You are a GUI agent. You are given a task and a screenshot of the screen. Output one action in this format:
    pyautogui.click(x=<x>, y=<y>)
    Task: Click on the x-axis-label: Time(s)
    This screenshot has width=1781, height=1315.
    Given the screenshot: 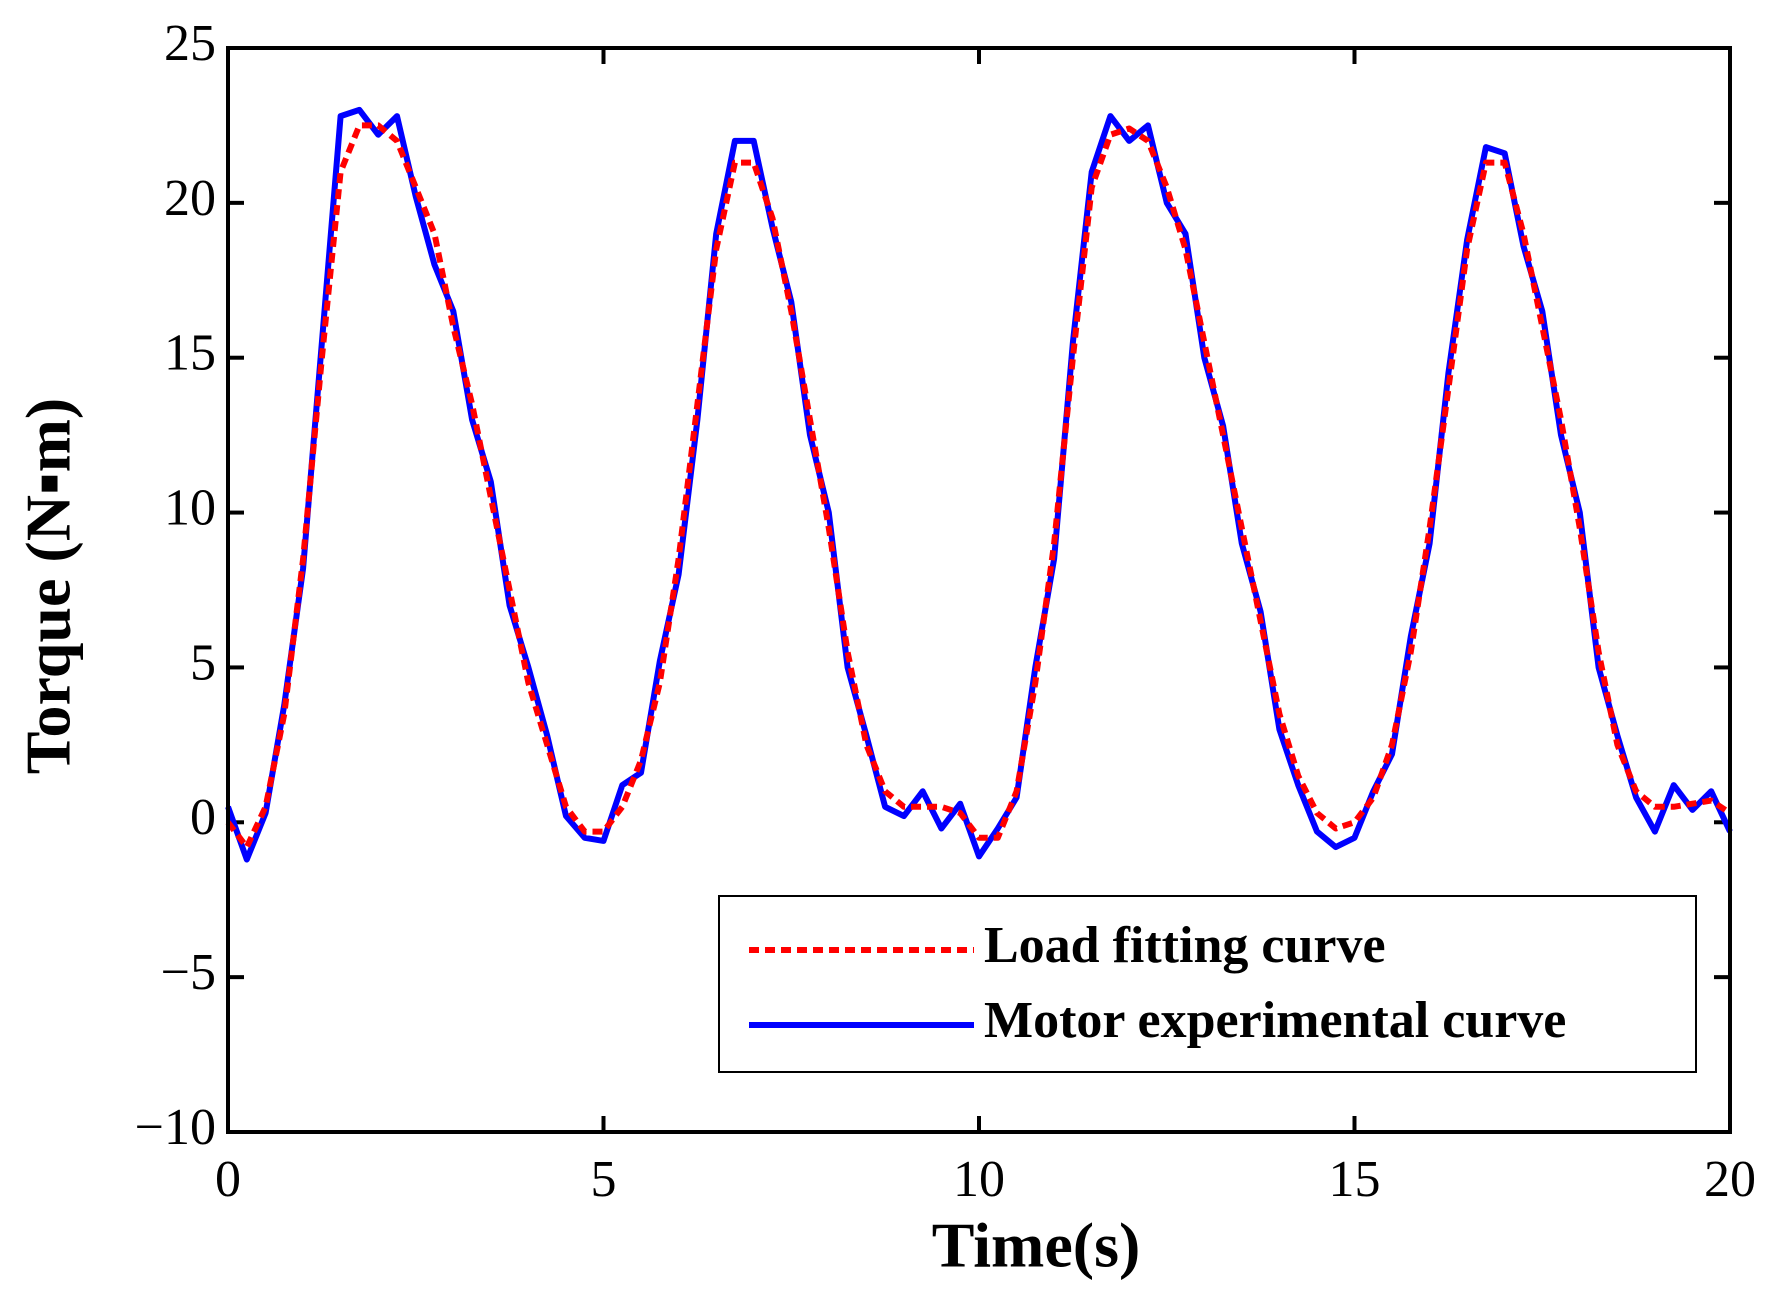 What is the action you would take?
    pyautogui.click(x=1036, y=1245)
    